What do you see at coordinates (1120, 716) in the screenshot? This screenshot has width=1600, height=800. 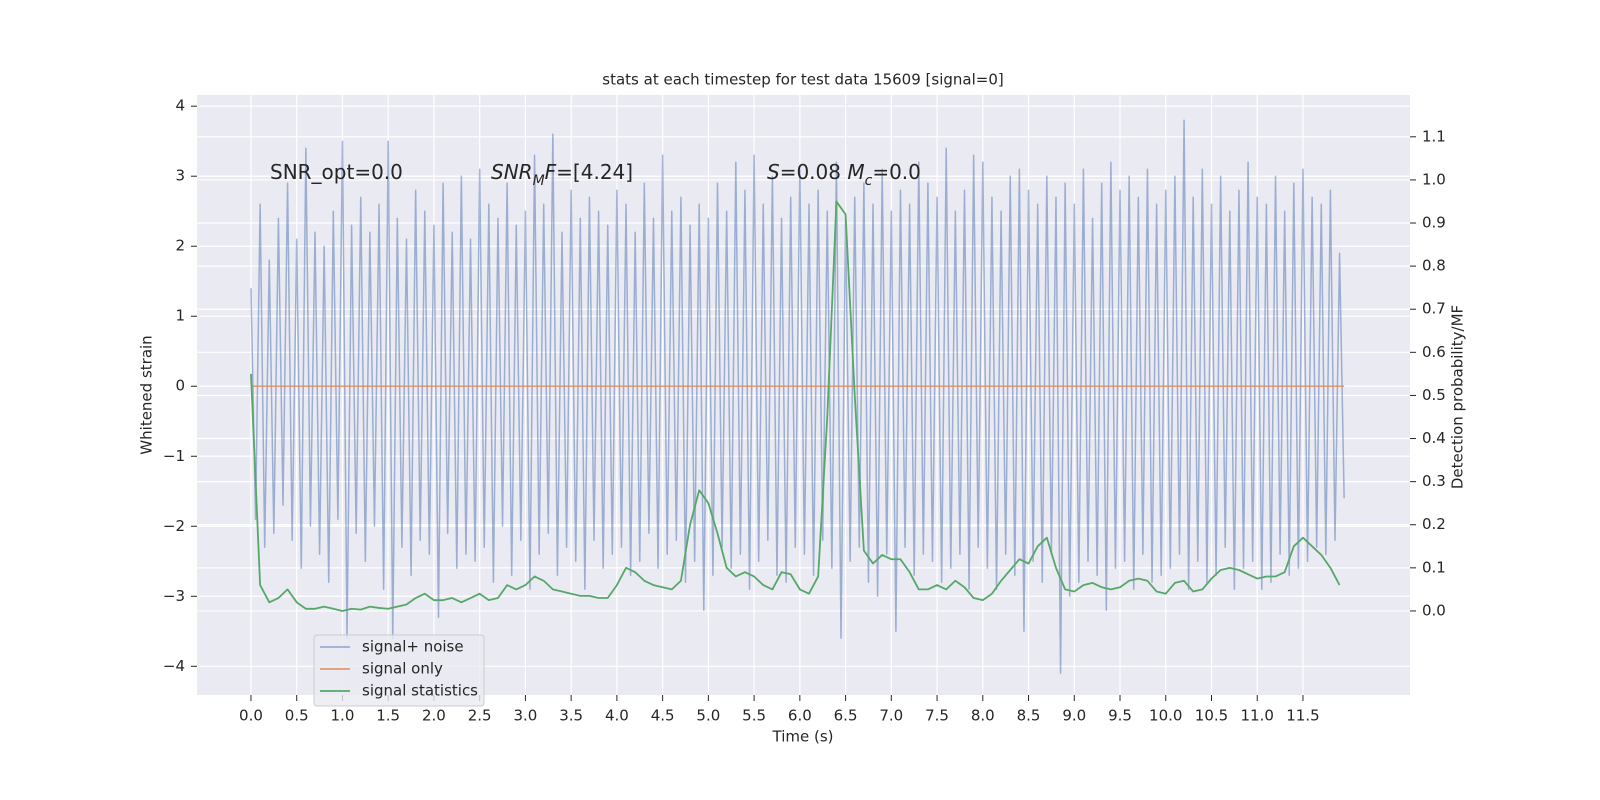 I see `x-tick-label: 9.5` at bounding box center [1120, 716].